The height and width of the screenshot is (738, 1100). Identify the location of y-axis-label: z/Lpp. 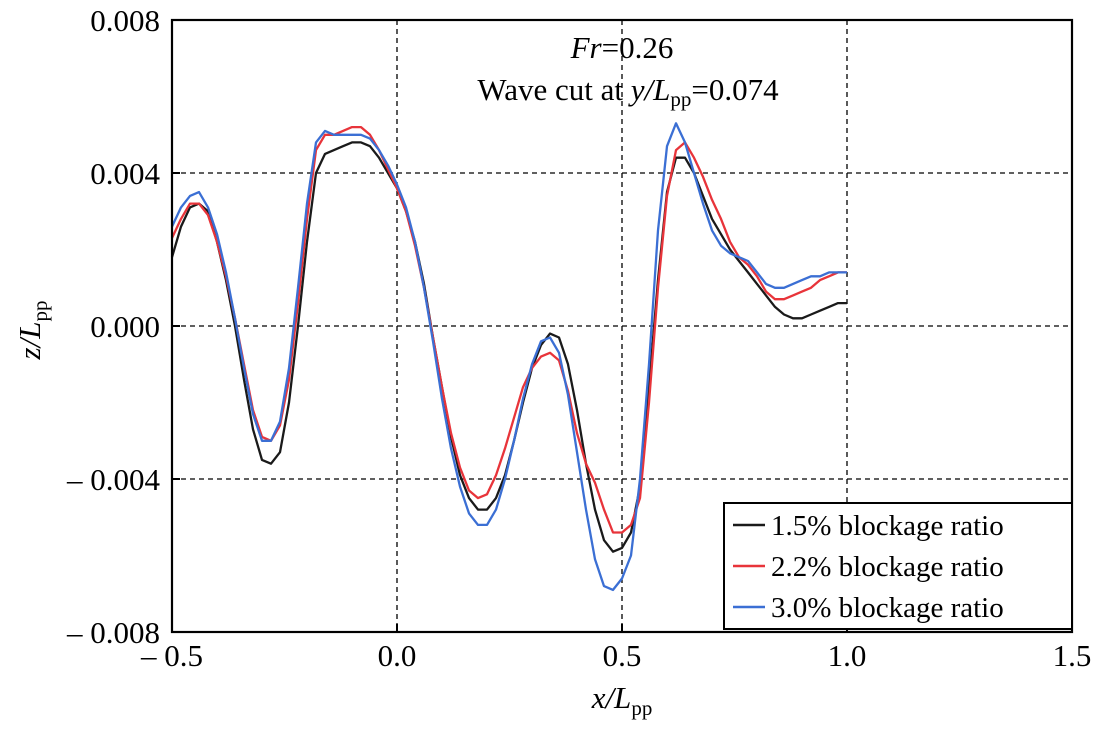
(32, 331).